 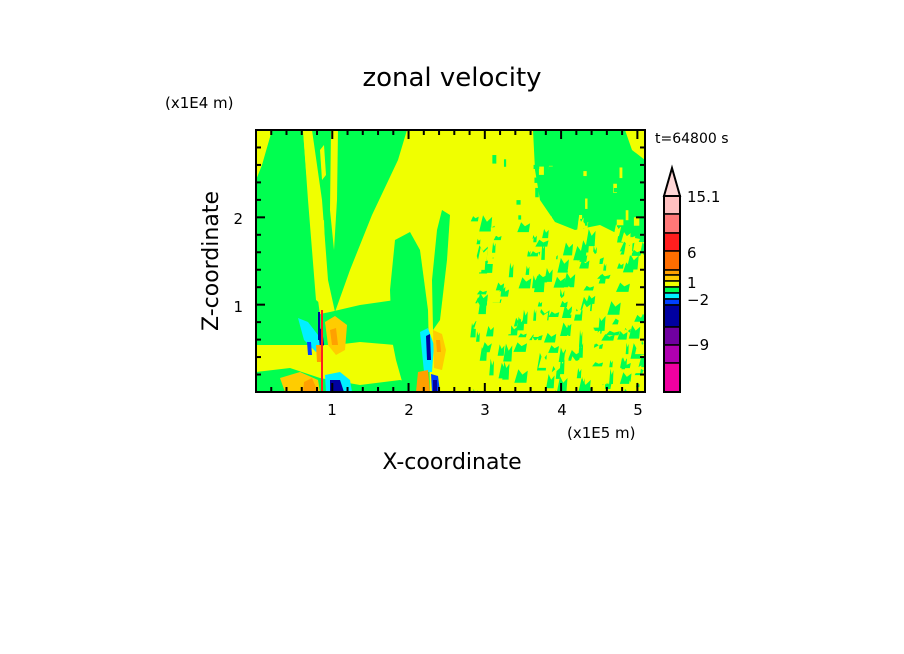 What do you see at coordinates (409, 410) in the screenshot?
I see `x-tick-label: 2` at bounding box center [409, 410].